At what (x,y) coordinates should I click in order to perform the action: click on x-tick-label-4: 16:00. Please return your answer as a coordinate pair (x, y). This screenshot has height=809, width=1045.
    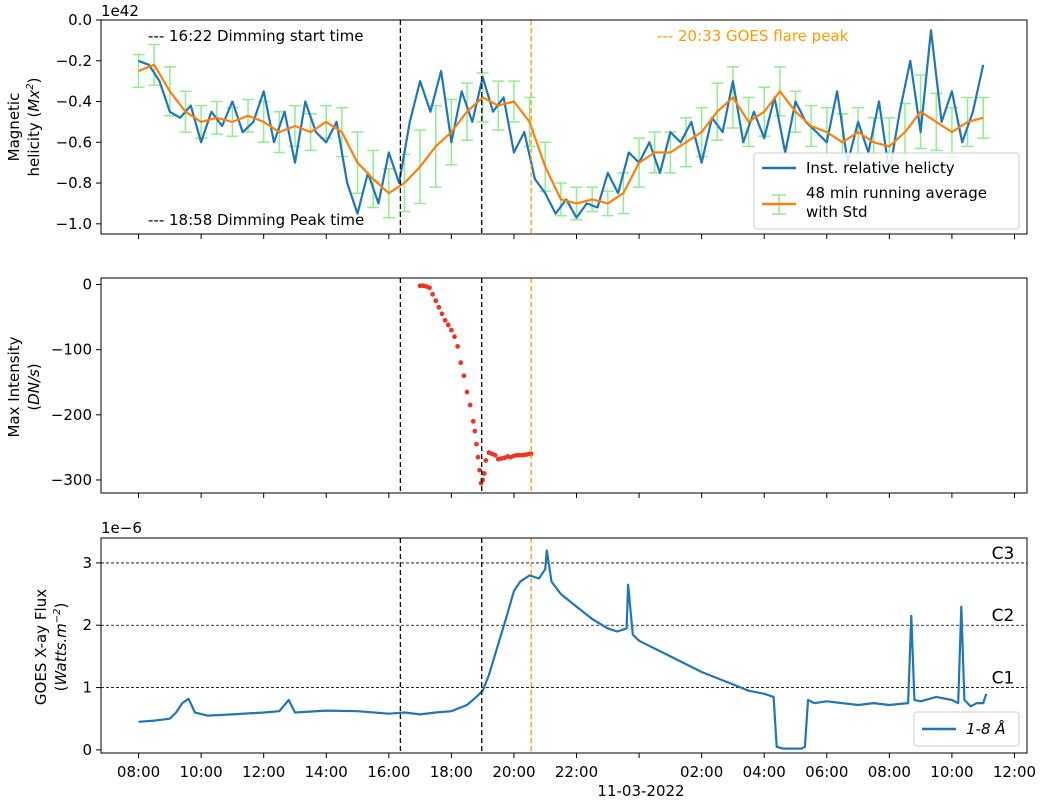
    Looking at the image, I should click on (388, 772).